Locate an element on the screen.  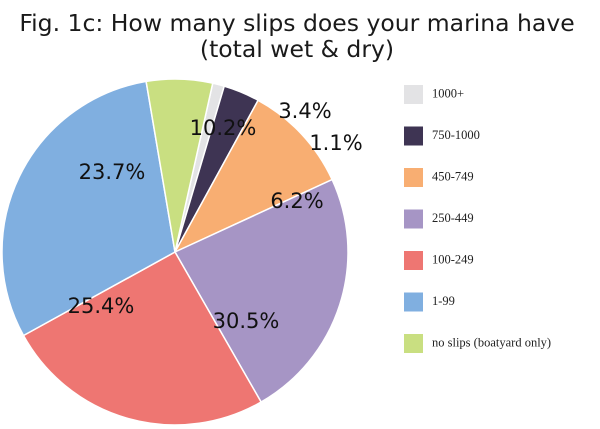
slice-value-label-750-1000: 3.4% is located at coordinates (304, 111).